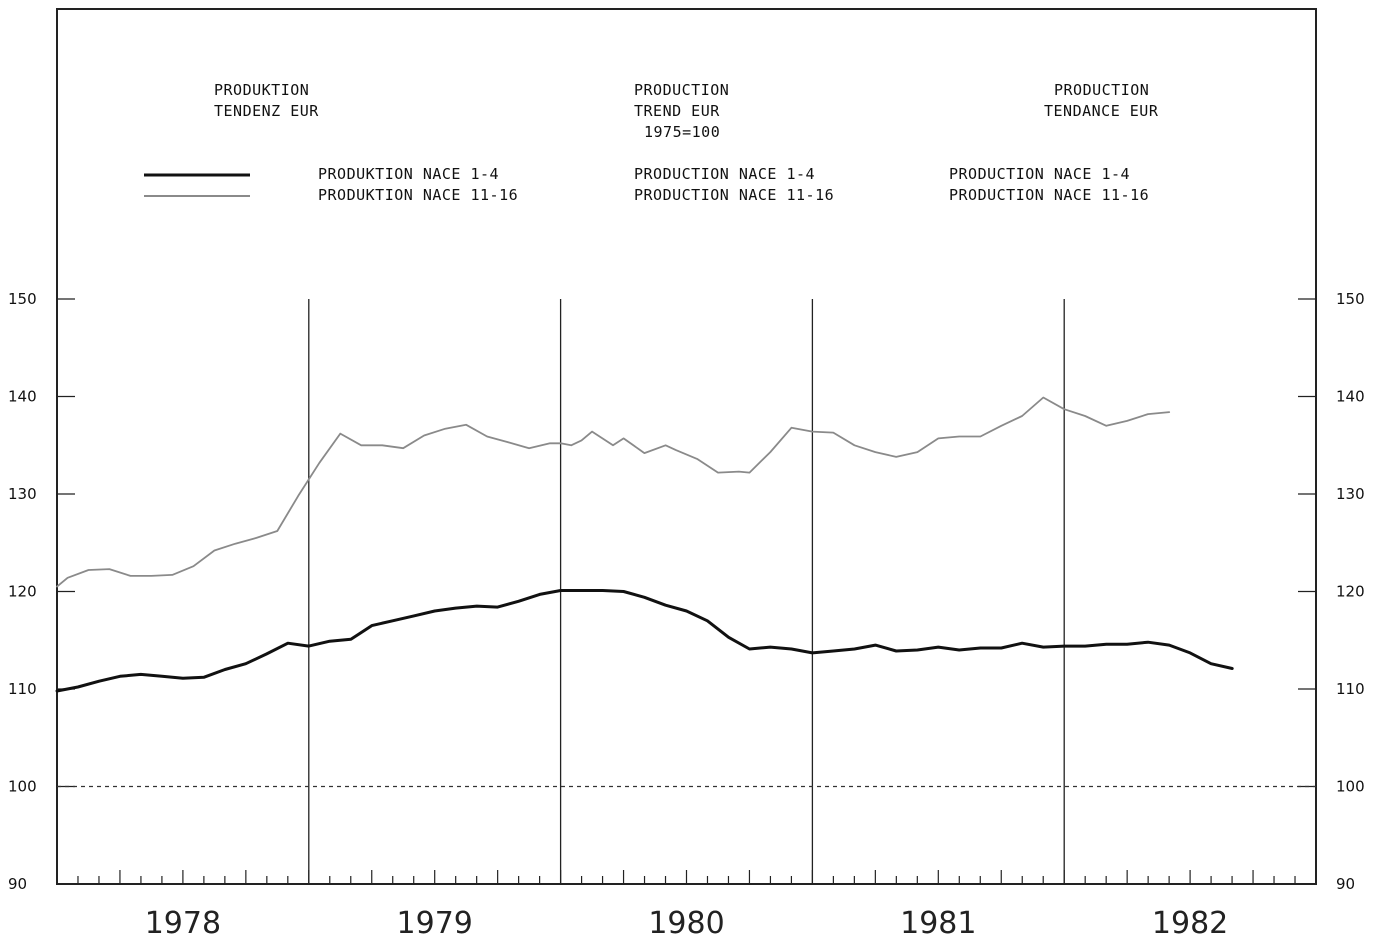 The height and width of the screenshot is (940, 1382). Describe the element at coordinates (408, 174) in the screenshot. I see `legend-de-nace-1-4: PRODUKTION NACE 1-4` at that location.